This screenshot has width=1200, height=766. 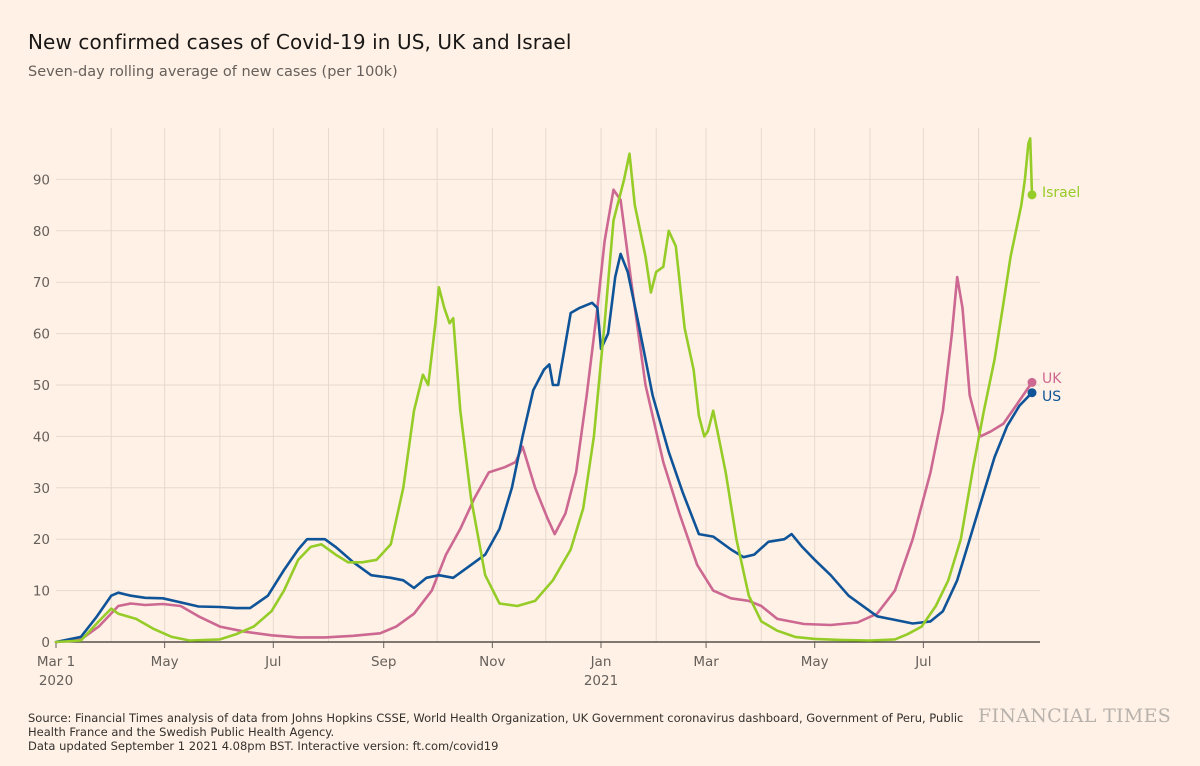 What do you see at coordinates (1032, 393) in the screenshot?
I see `end-point-us` at bounding box center [1032, 393].